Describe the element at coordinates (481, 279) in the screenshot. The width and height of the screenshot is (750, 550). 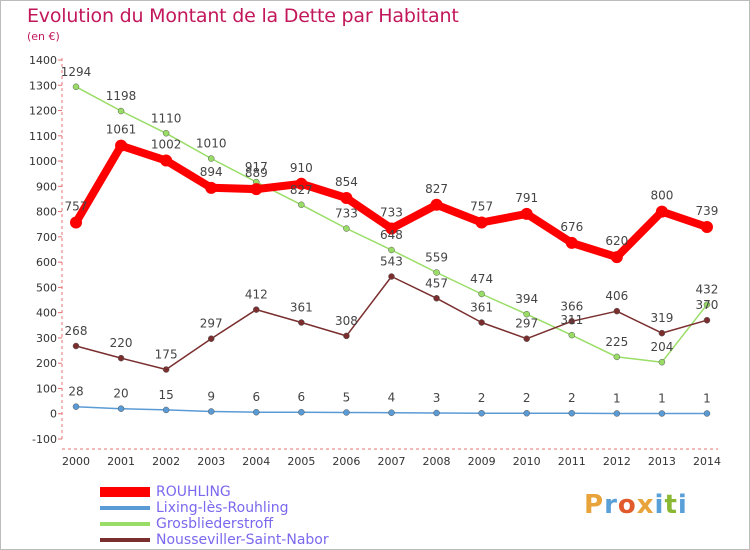
I see `data-label: 474` at that location.